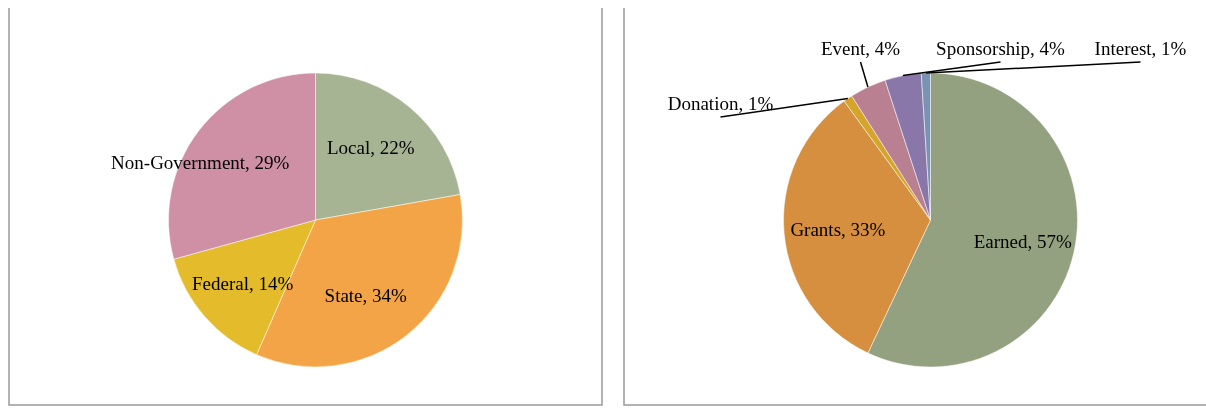 The image size is (1206, 408). What do you see at coordinates (720, 103) in the screenshot?
I see `slice-label: Donation, 1%` at bounding box center [720, 103].